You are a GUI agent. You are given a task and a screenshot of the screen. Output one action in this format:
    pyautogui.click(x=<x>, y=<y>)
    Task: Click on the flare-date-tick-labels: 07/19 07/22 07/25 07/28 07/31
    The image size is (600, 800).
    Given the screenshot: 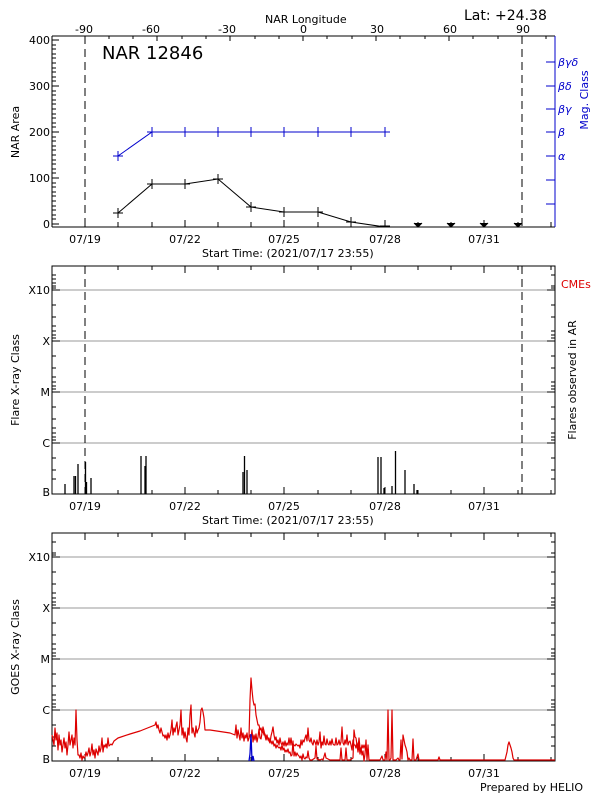 What is the action you would take?
    pyautogui.click(x=284, y=506)
    